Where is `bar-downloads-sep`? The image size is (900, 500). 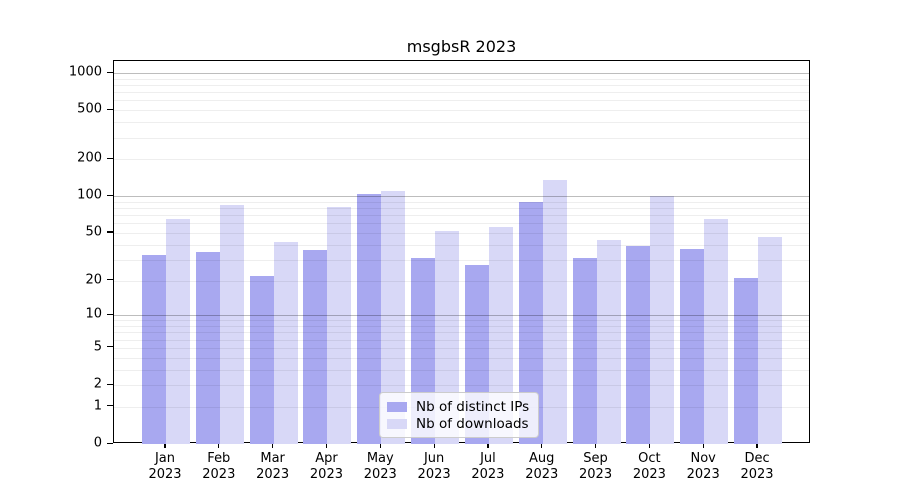
bar-downloads-sep is located at coordinates (608, 341).